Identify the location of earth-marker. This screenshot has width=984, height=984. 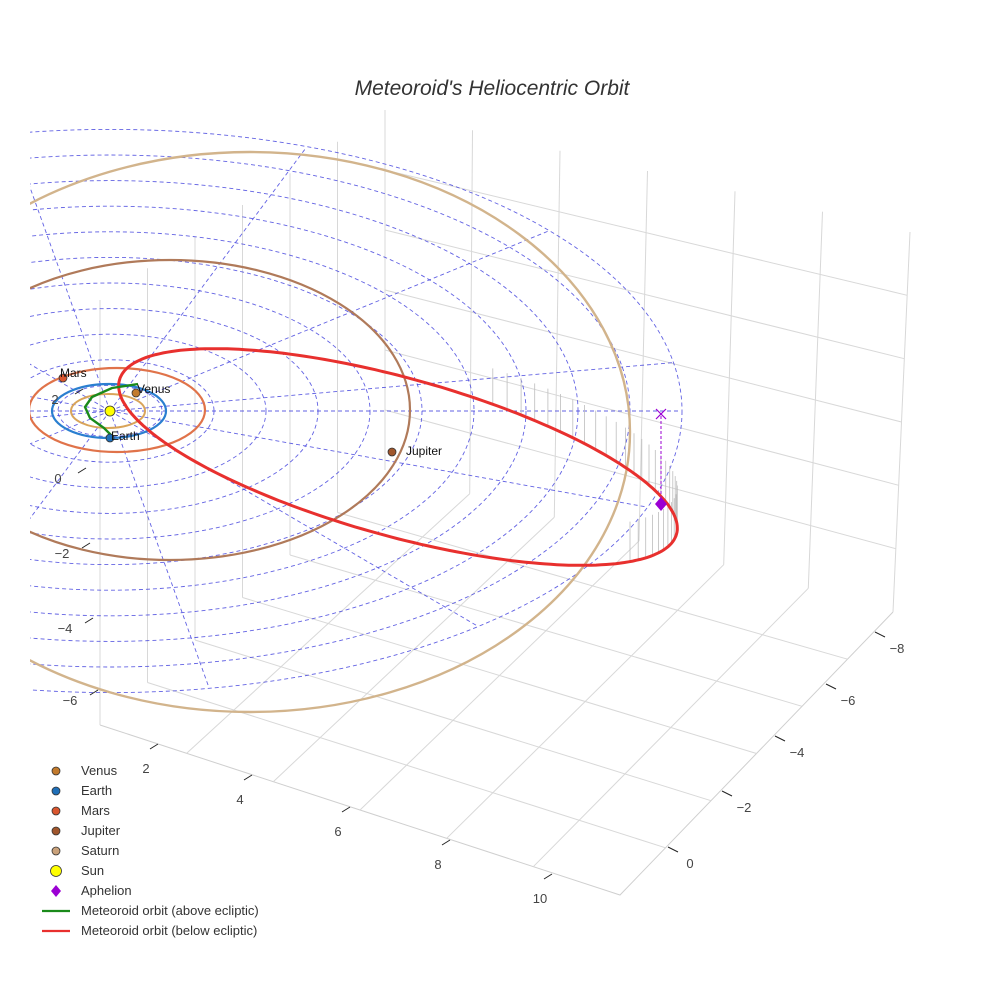
(110, 438).